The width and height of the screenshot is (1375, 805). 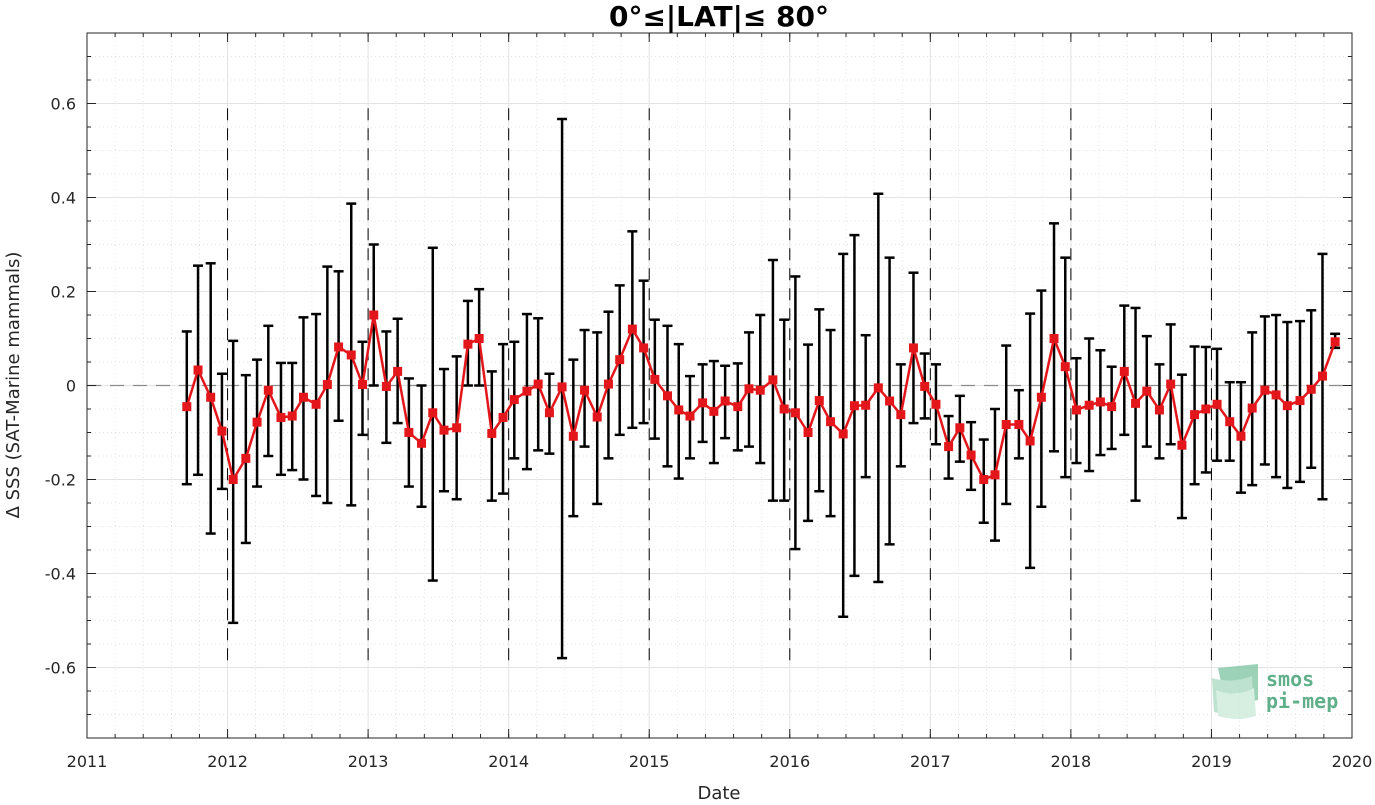 I want to click on x-tick-label: 2016, so click(x=789, y=761).